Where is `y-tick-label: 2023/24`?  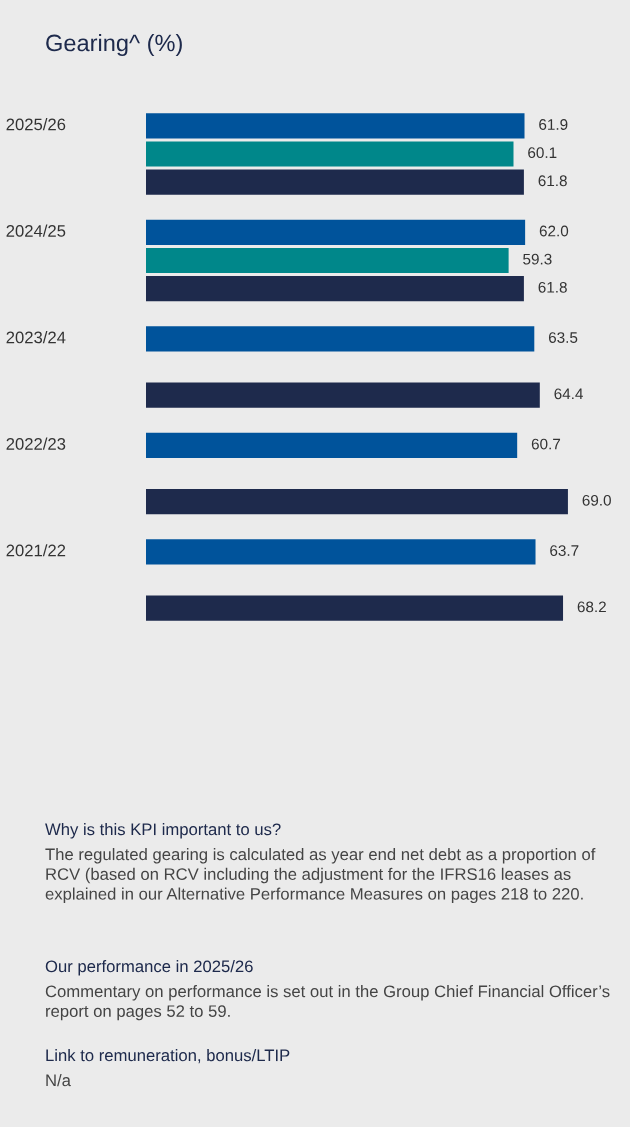
y-tick-label: 2023/24 is located at coordinates (36, 337).